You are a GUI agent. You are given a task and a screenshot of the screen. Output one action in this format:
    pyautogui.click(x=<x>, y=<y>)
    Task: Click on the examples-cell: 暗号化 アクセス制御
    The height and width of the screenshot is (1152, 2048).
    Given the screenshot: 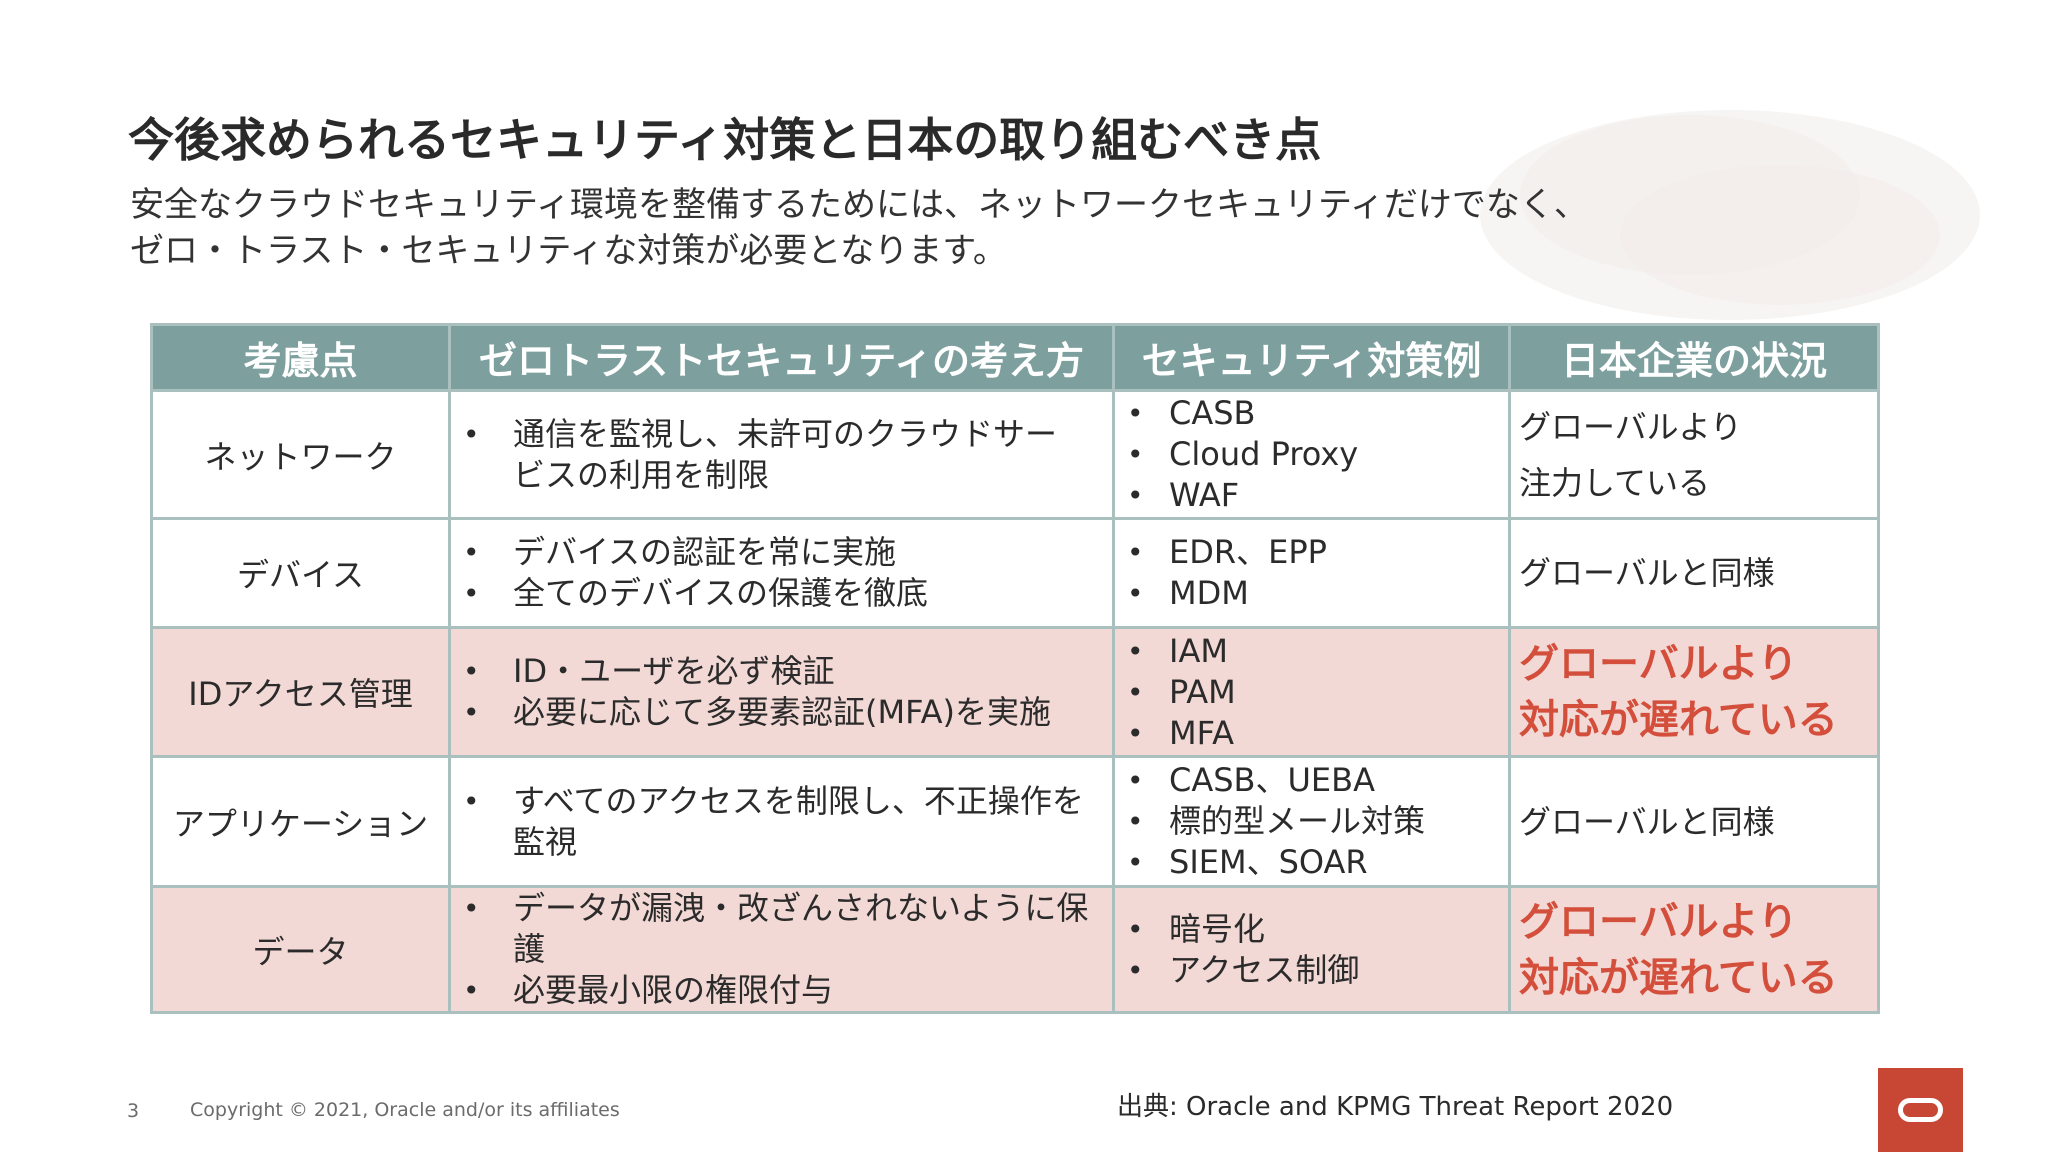 What is the action you would take?
    pyautogui.click(x=1311, y=949)
    